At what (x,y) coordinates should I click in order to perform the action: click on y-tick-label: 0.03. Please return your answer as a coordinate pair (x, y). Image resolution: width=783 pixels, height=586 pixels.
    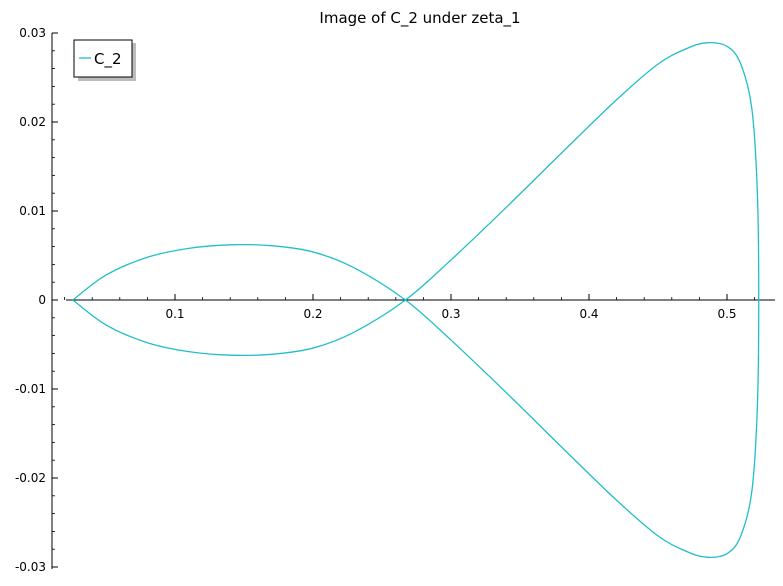
    Looking at the image, I should click on (32, 33).